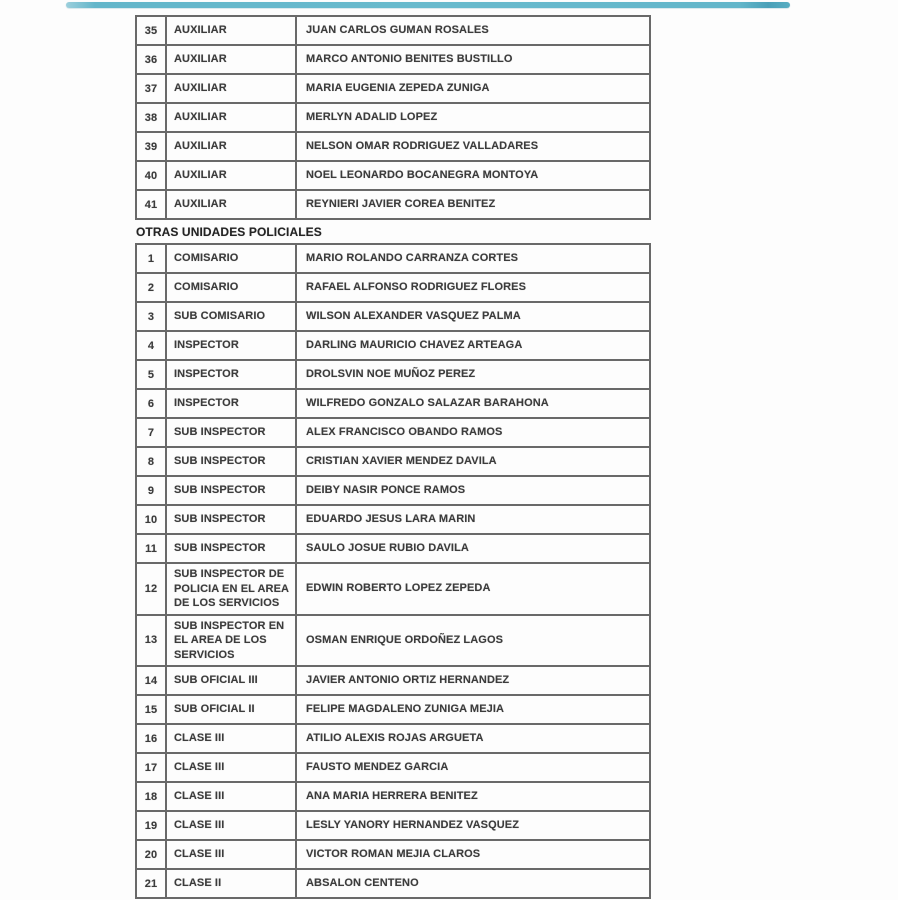 The height and width of the screenshot is (900, 898). I want to click on cell-name: MARCO ANTONIO BENITES BUSTILLO, so click(473, 59).